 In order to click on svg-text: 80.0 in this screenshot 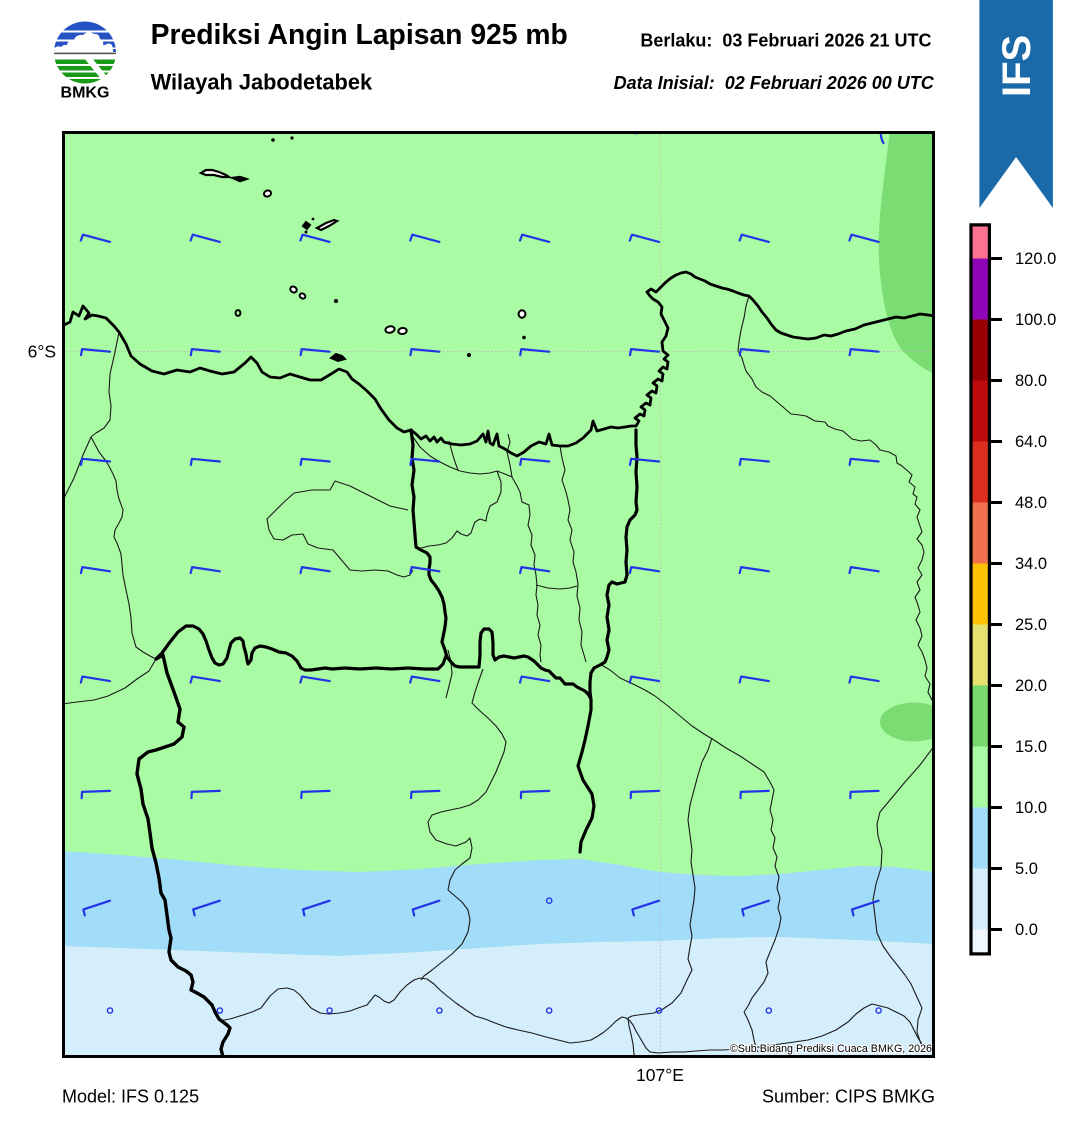, I will do `click(1031, 381)`.